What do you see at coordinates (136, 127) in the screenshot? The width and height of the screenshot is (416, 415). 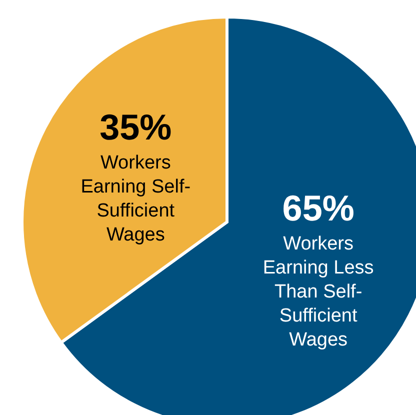 I see `data-label: 35%` at bounding box center [136, 127].